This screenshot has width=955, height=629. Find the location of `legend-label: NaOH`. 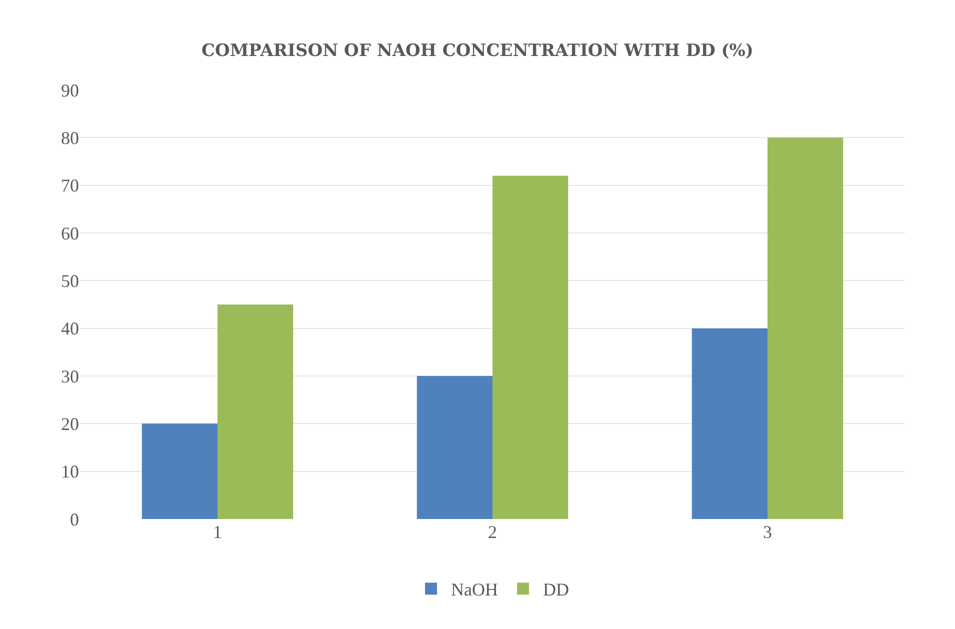

legend-label: NaOH is located at coordinates (474, 590).